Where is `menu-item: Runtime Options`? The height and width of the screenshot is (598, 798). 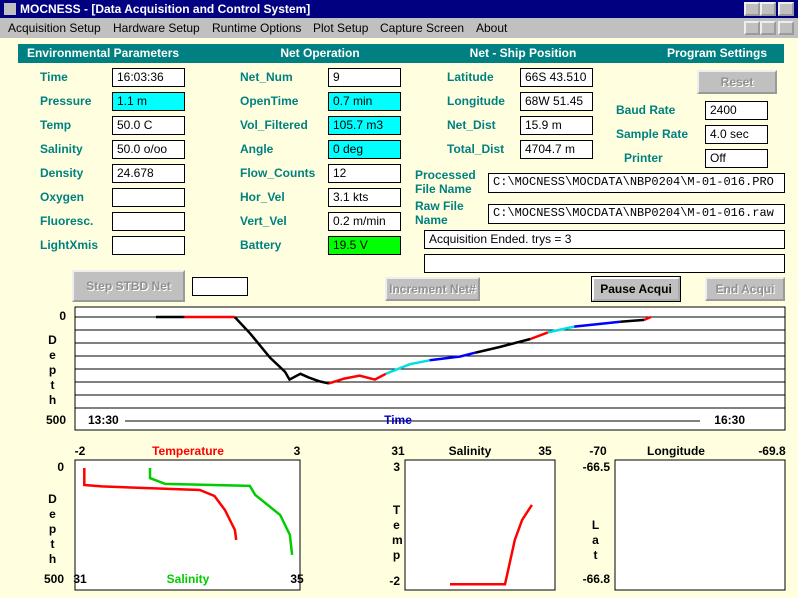 menu-item: Runtime Options is located at coordinates (257, 28).